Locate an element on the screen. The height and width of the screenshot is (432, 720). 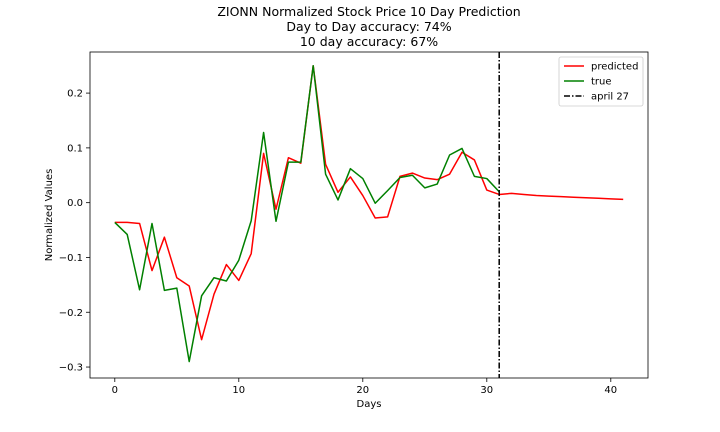
x-tick-label-20: 20 is located at coordinates (362, 390).